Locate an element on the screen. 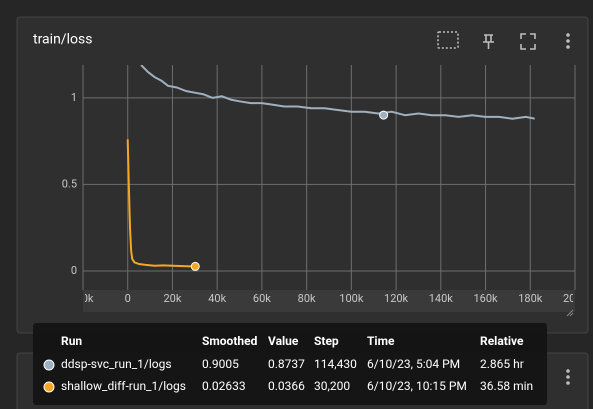  resize-handle is located at coordinates (570, 313).